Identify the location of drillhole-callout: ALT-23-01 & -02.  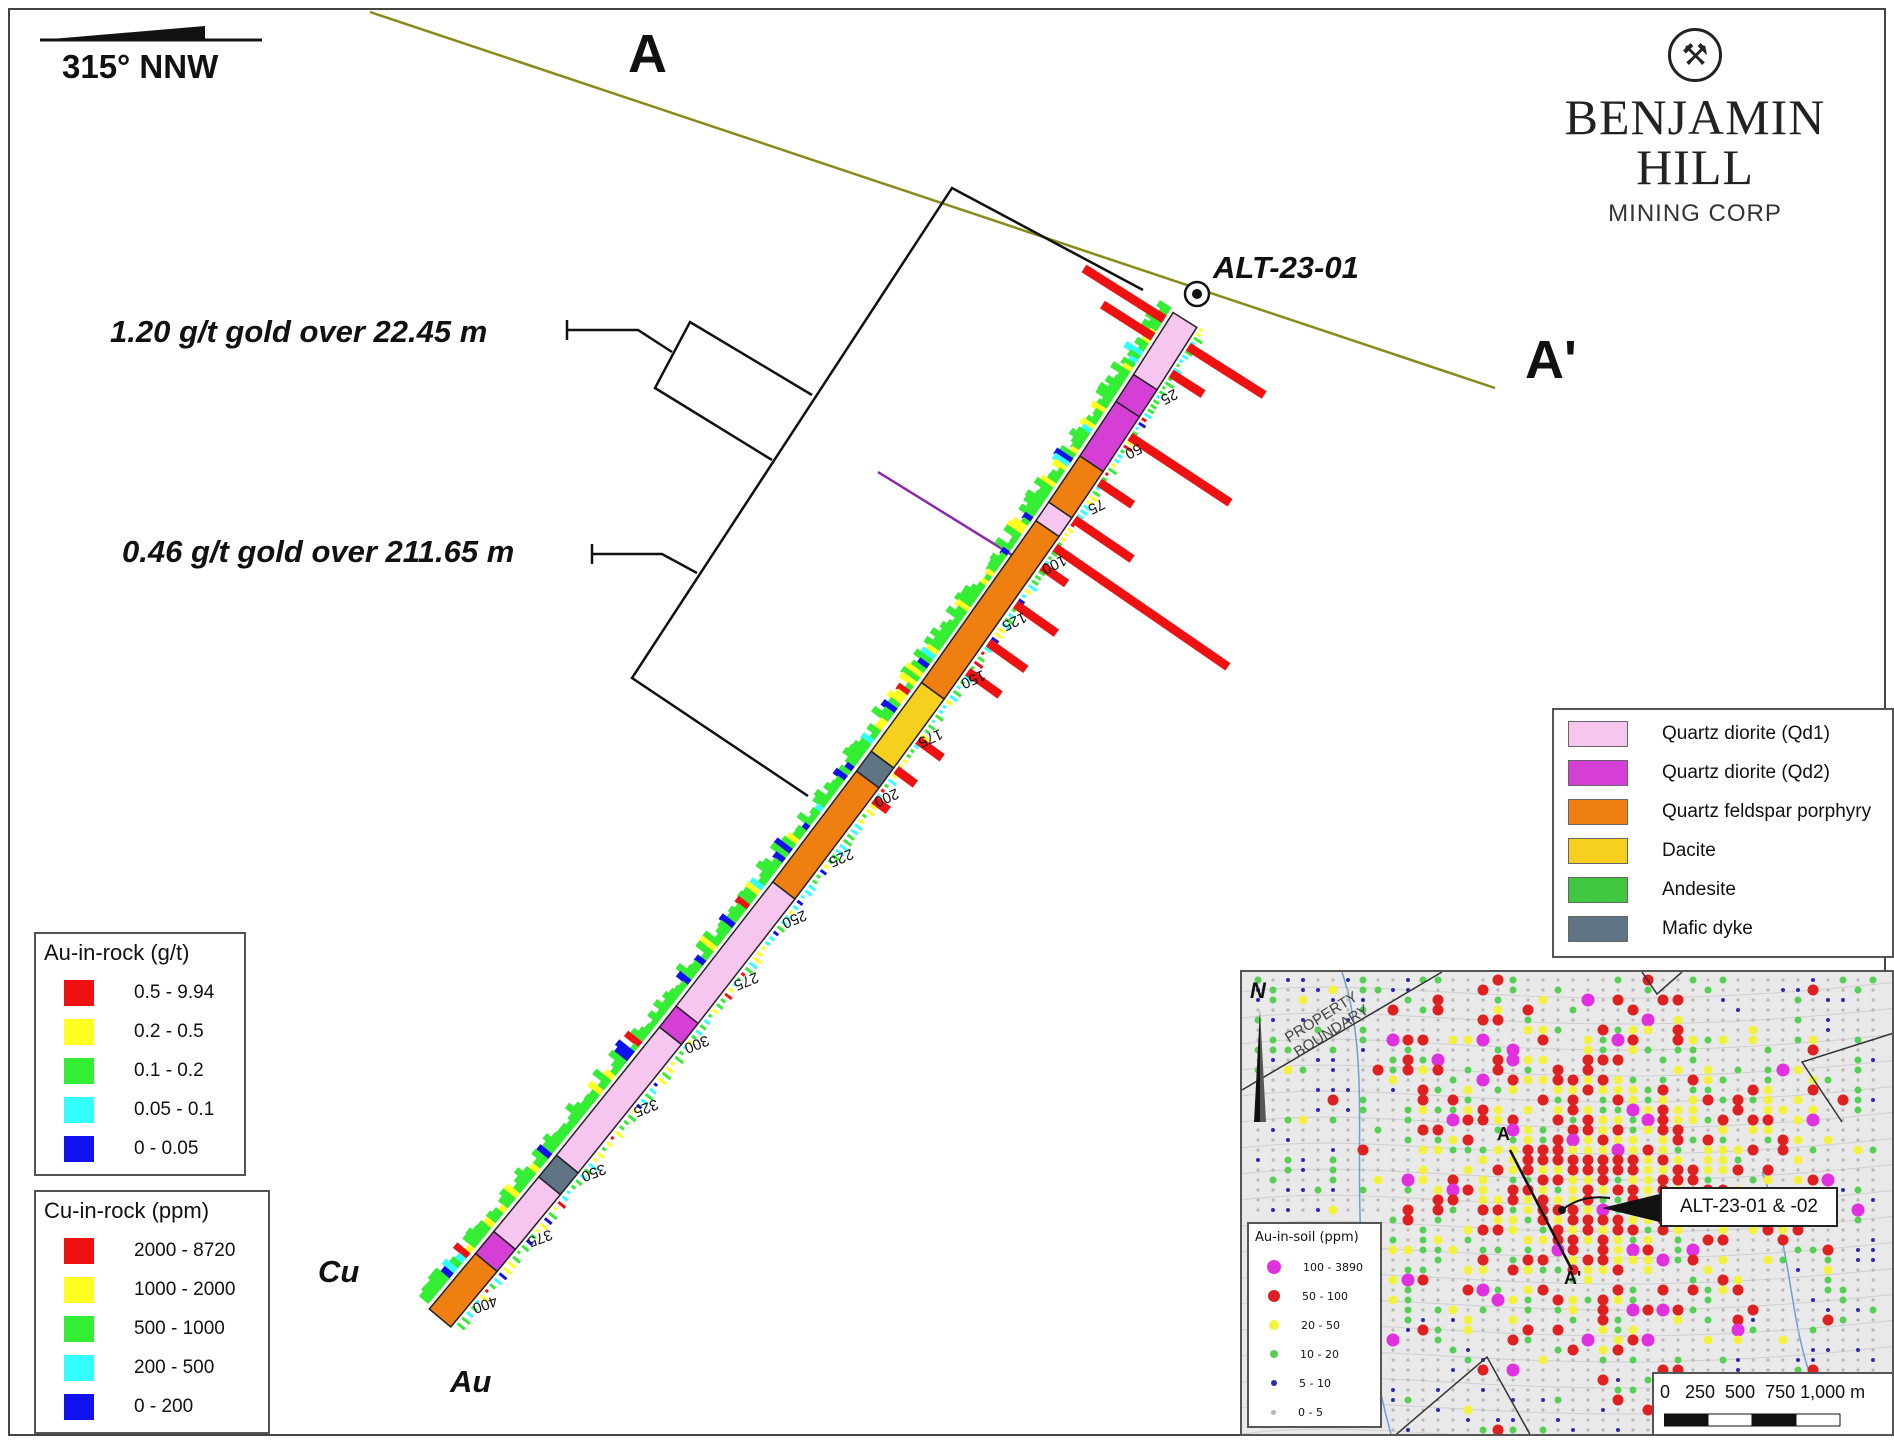
(1749, 1207).